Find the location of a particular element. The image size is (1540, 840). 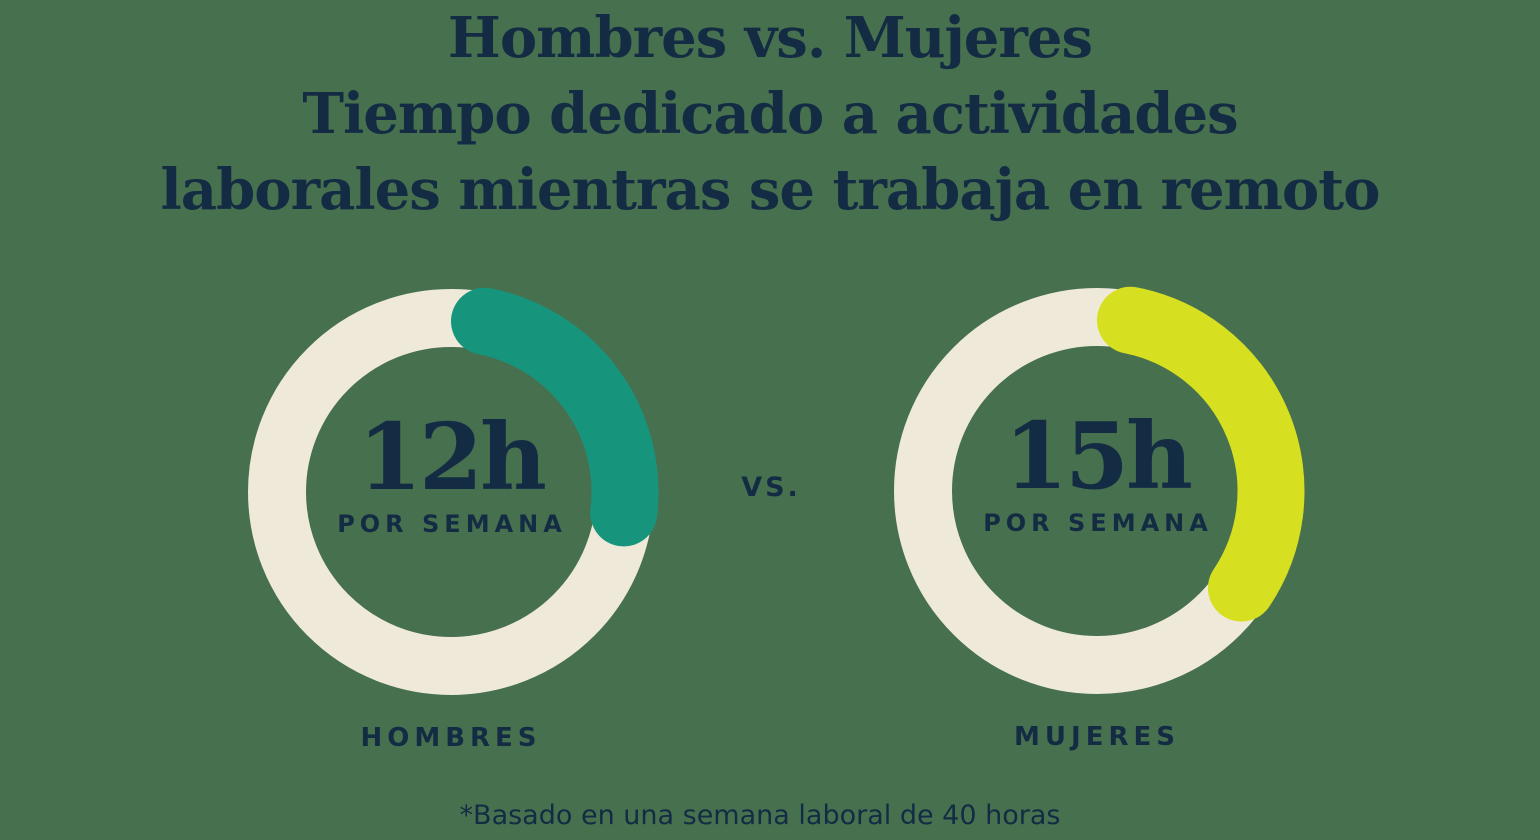

donut-center-text-hombres: 12h POR SEMANA is located at coordinates (451, 470).